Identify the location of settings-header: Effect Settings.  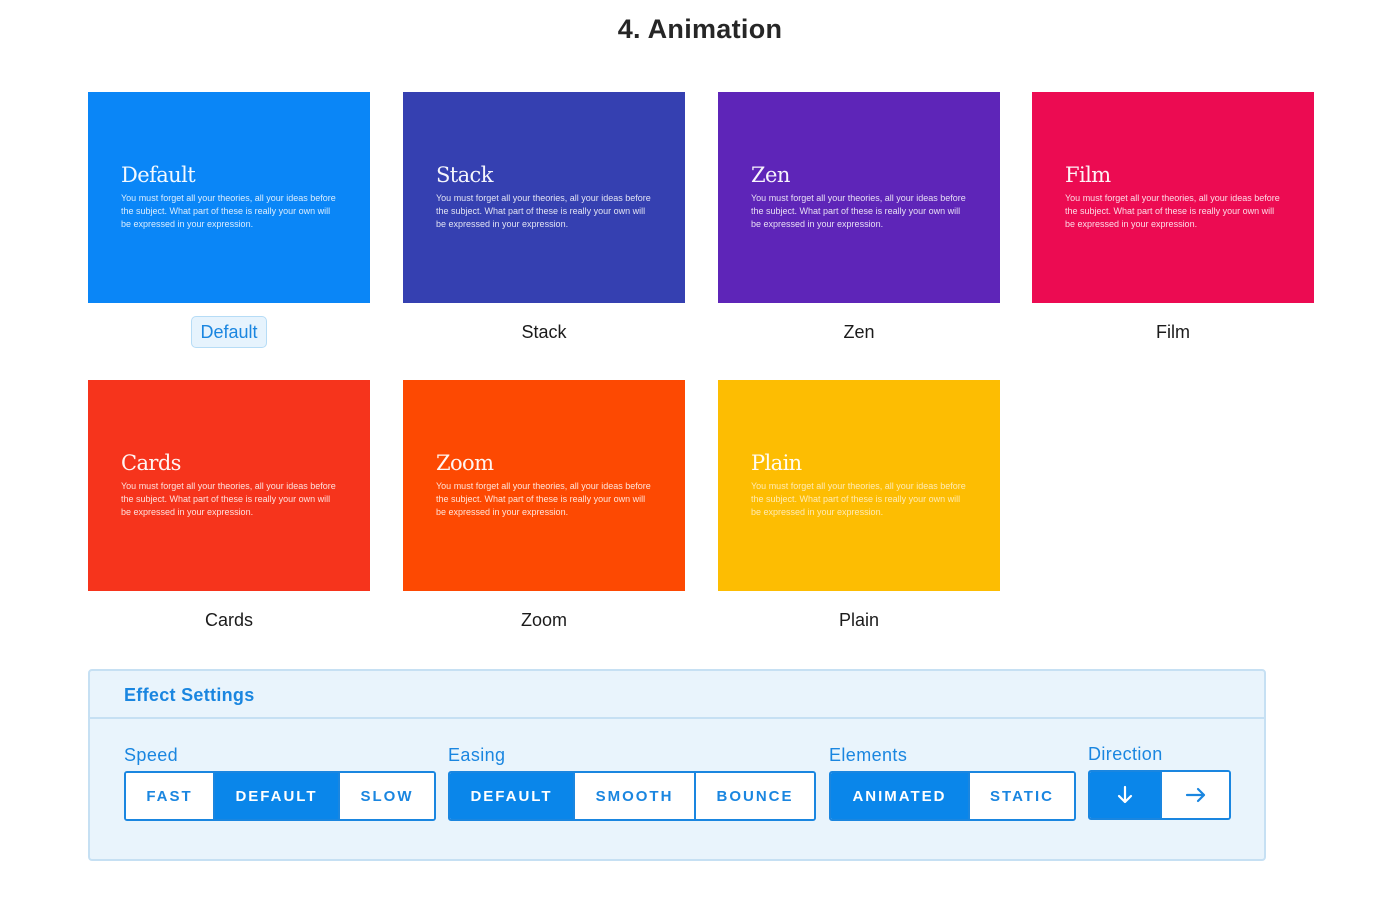
(677, 695).